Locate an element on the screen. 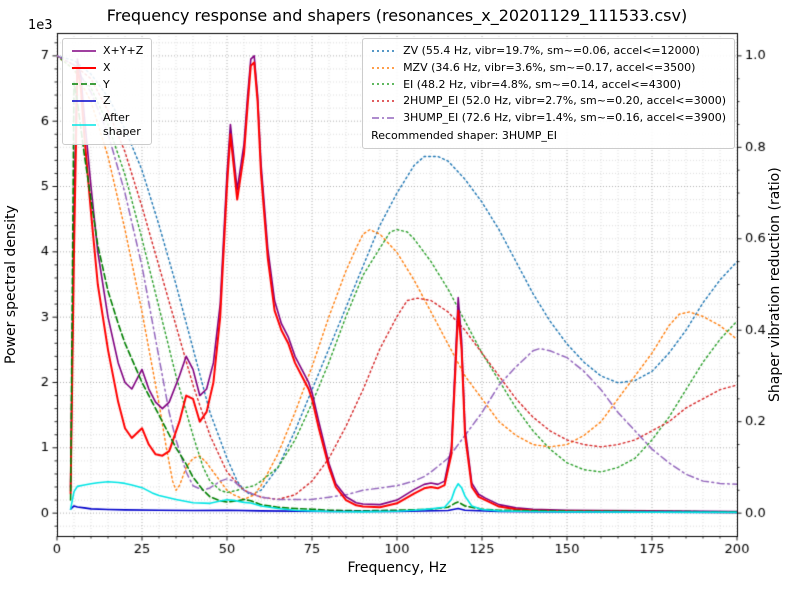 Image resolution: width=800 pixels, height=600 pixels. legend-line-after-shaper-icon is located at coordinates (84, 124).